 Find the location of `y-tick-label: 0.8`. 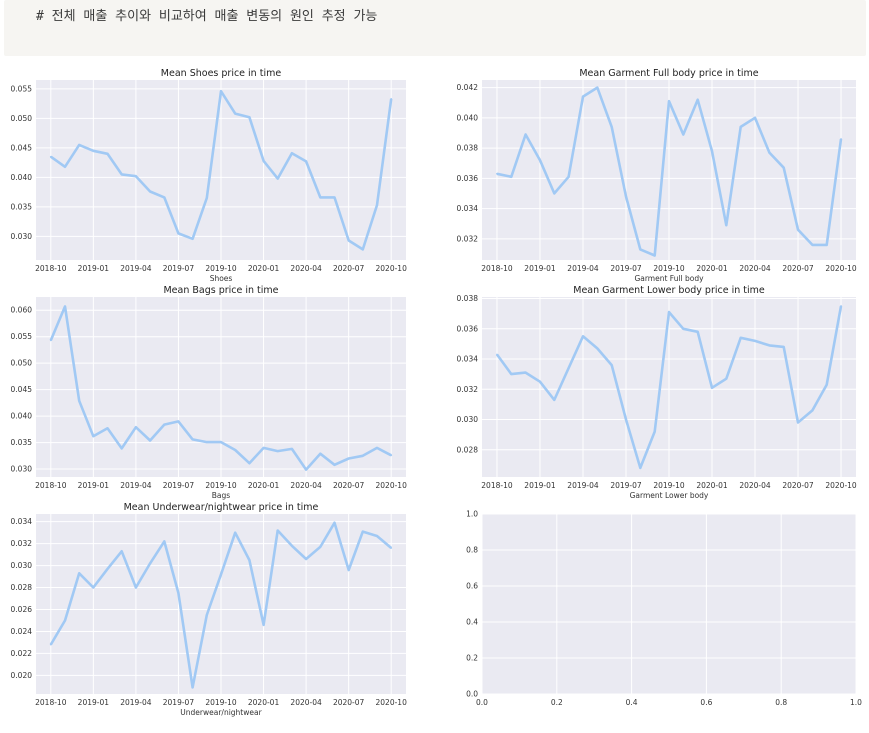

y-tick-label: 0.8 is located at coordinates (472, 550).